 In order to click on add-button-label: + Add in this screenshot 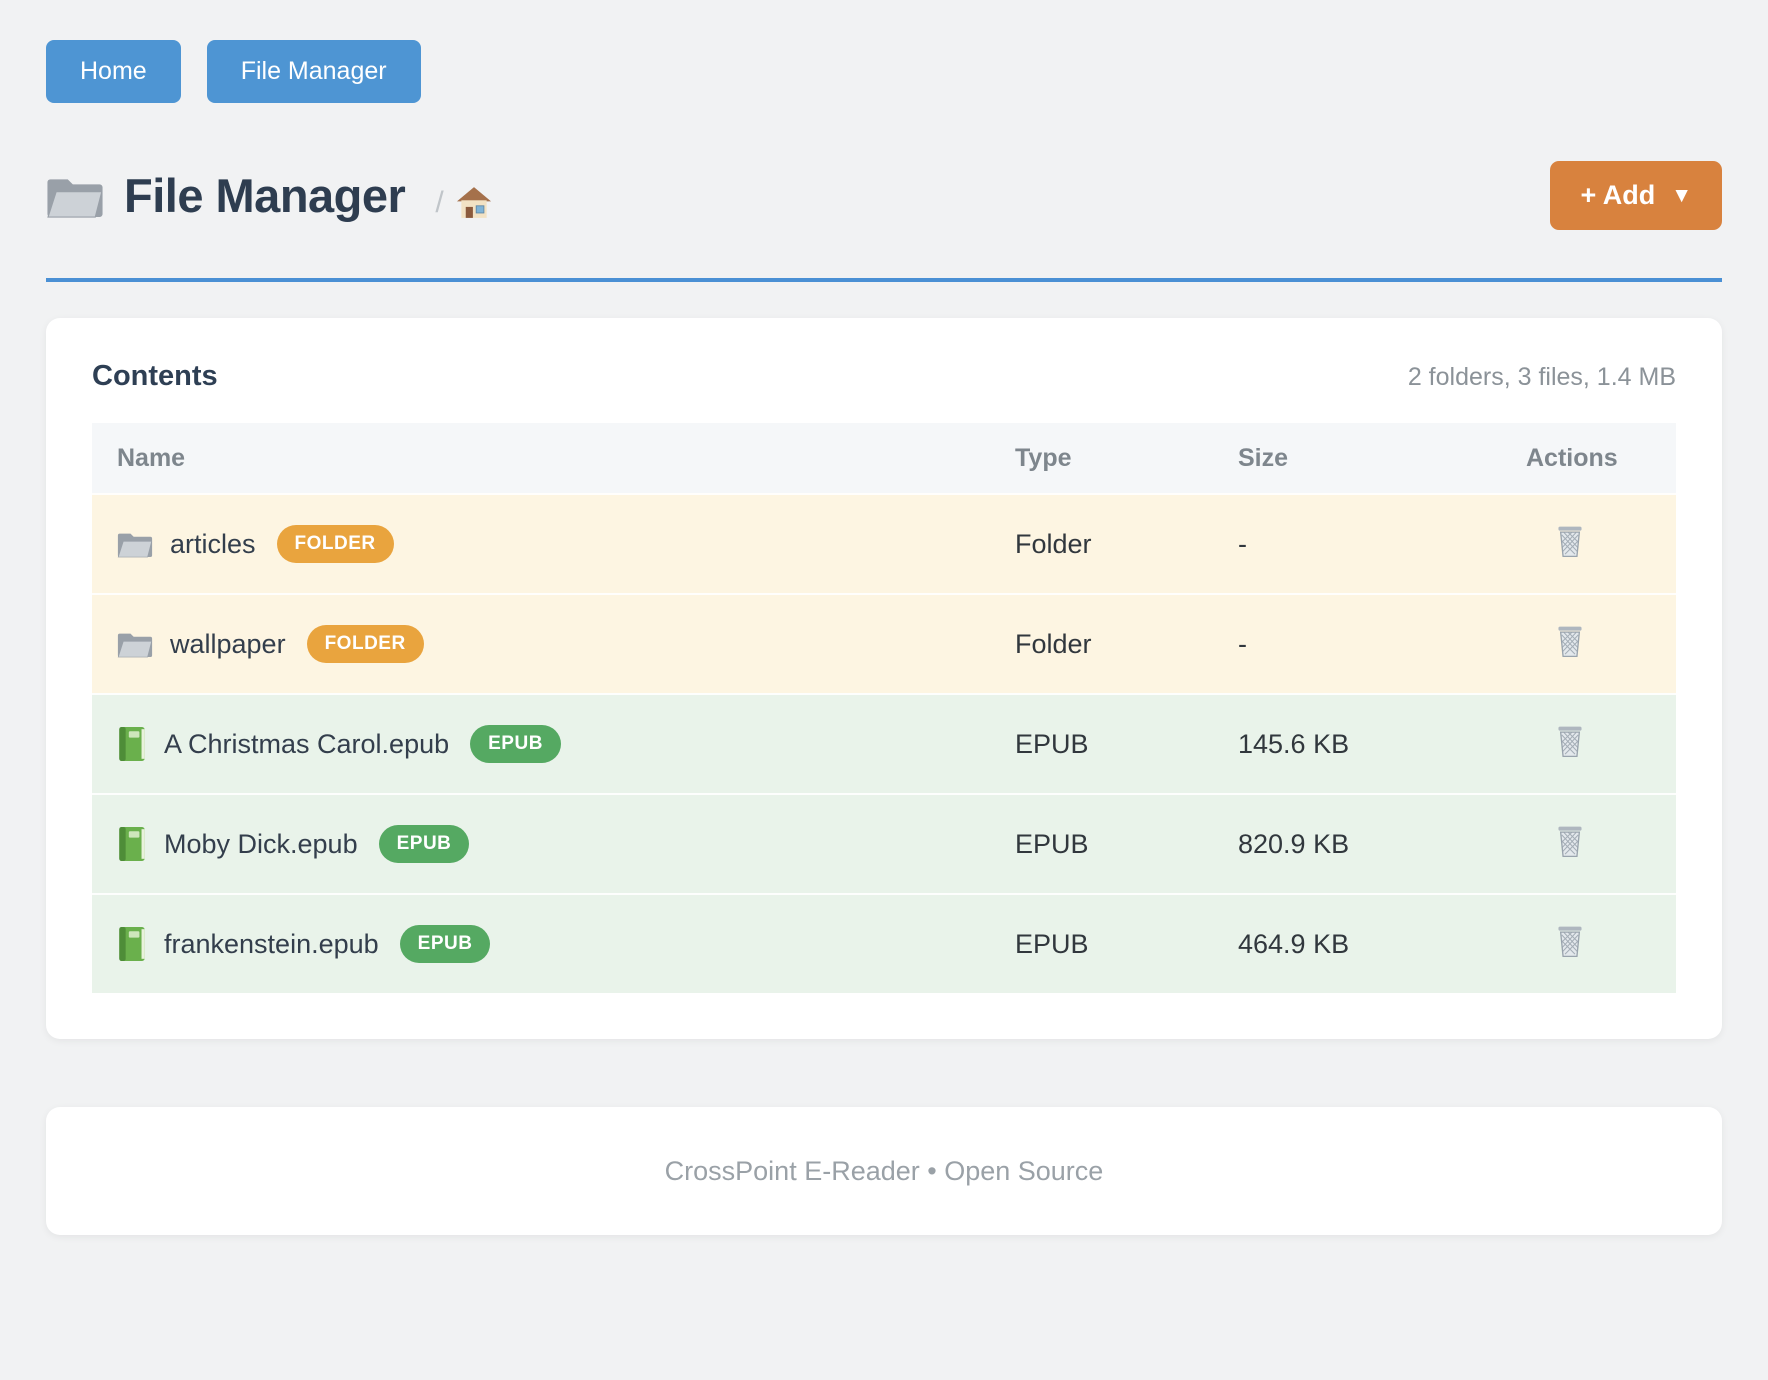, I will do `click(1618, 195)`.